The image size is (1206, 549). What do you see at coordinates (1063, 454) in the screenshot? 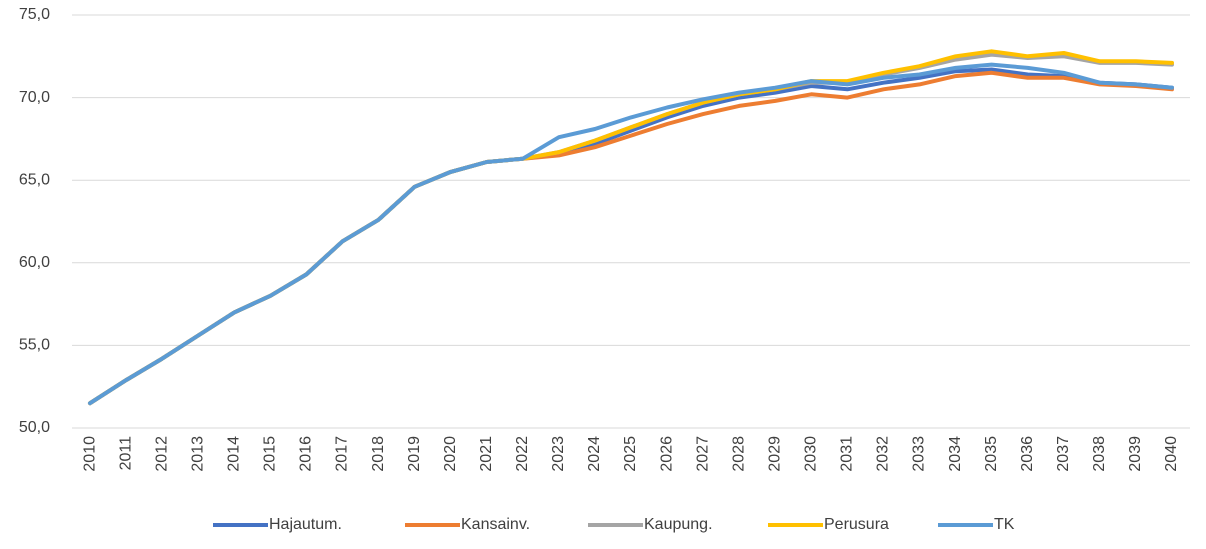
I see `x-tick-label: 2037` at bounding box center [1063, 454].